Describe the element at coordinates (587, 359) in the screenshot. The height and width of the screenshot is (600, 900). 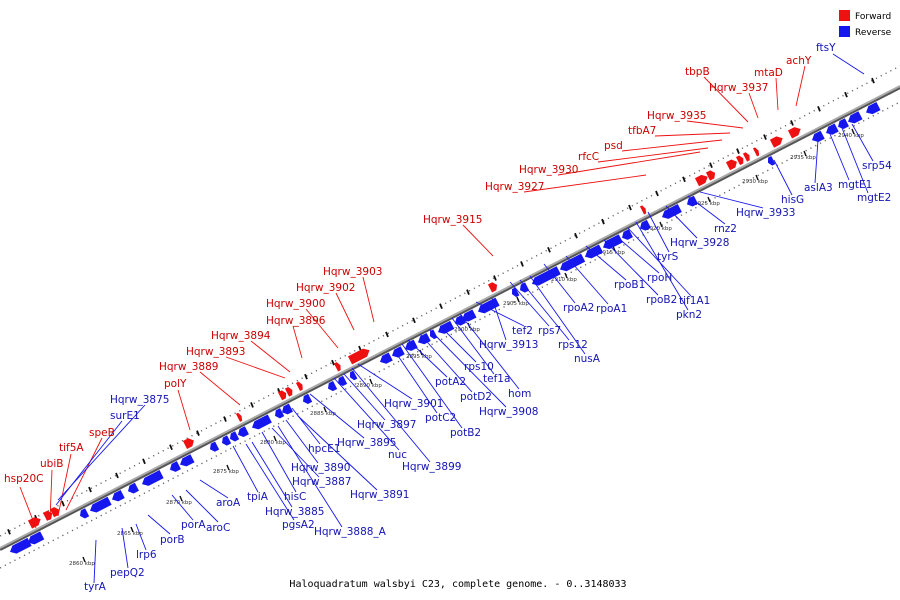
I see `reverse-gene-label: nusA` at that location.